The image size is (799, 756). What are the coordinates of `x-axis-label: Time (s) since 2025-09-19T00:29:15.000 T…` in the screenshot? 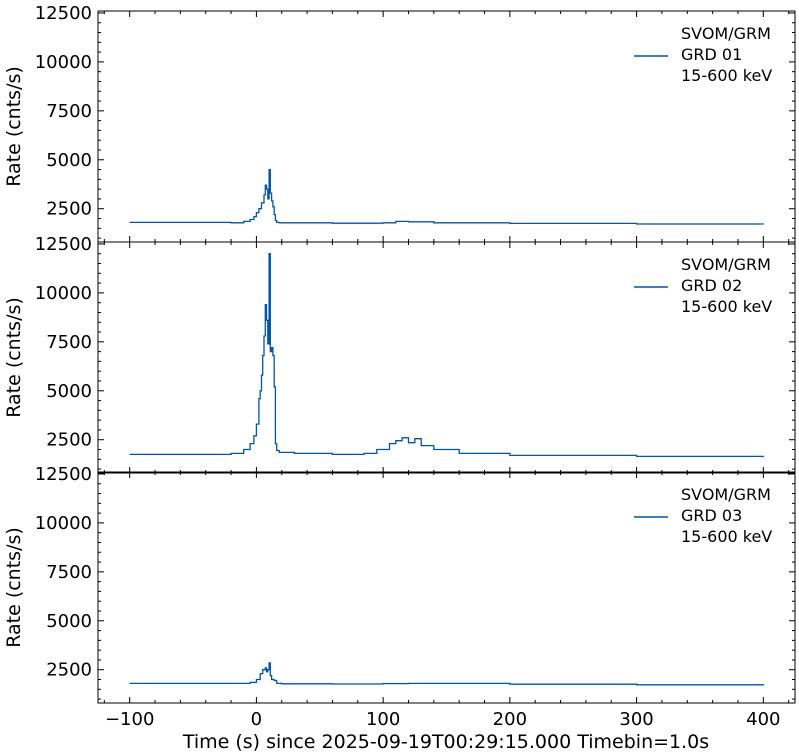 It's located at (445, 742).